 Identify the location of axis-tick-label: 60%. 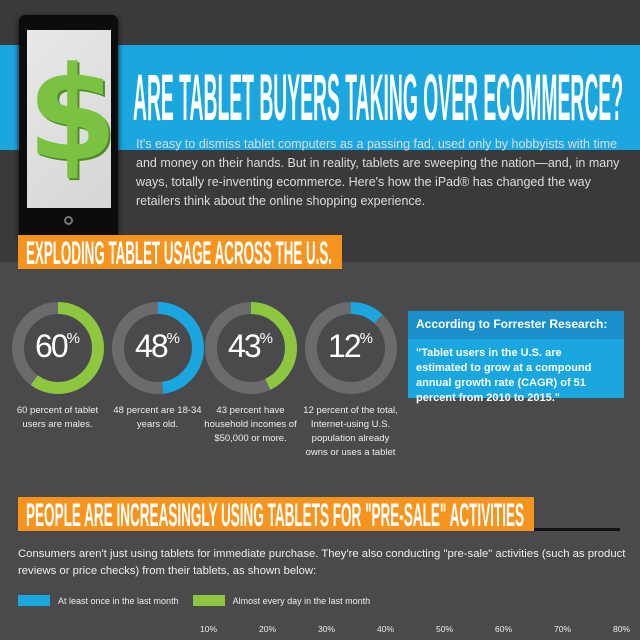
(504, 629).